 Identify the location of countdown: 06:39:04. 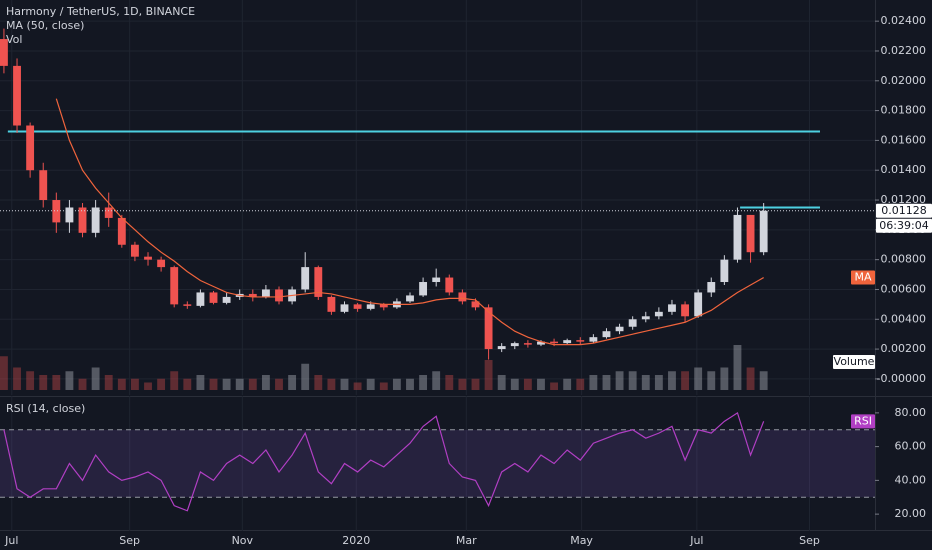
(903, 225).